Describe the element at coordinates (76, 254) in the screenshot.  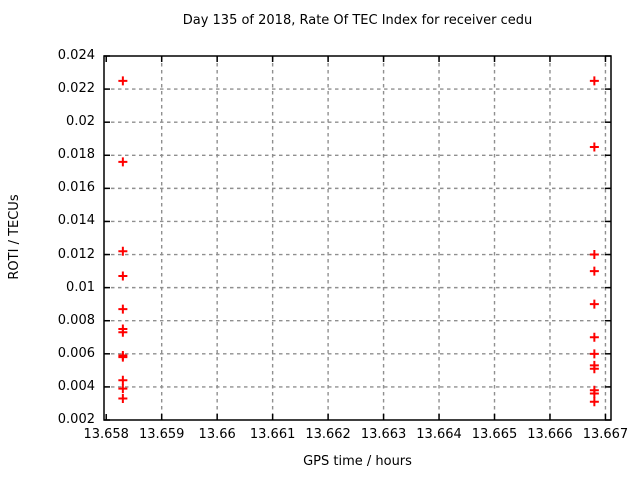
I see `y-tick-label: 0.012` at that location.